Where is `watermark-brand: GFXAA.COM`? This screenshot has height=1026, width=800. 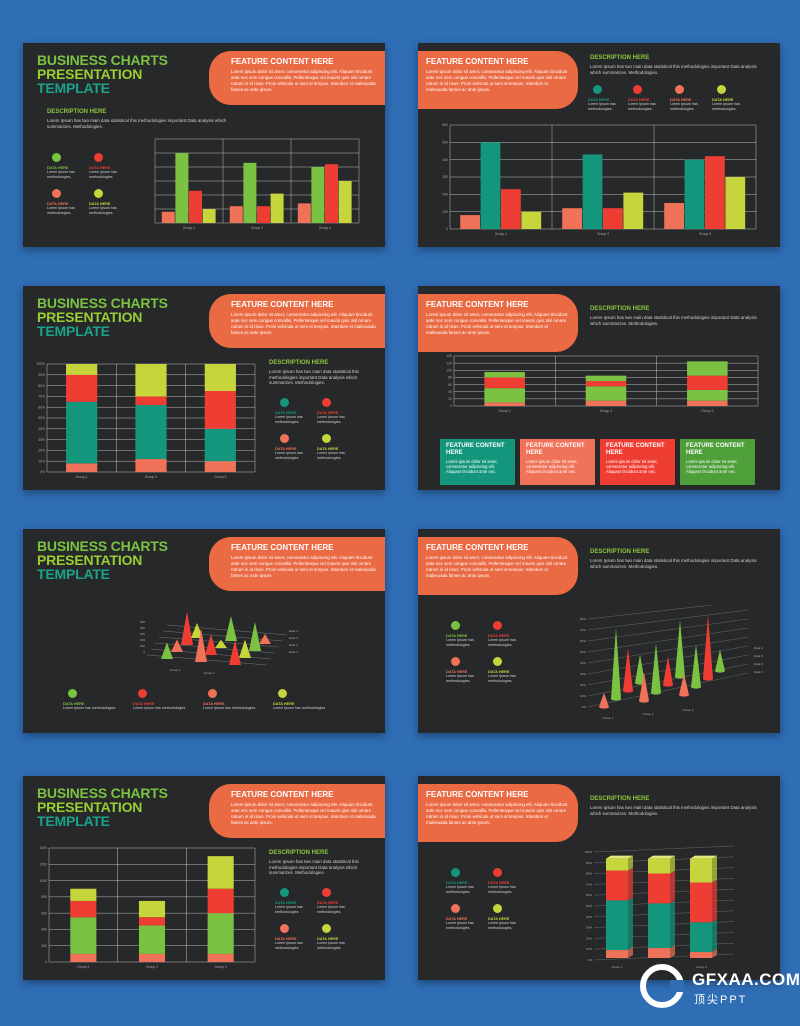
watermark-brand: GFXAA.COM is located at coordinates (746, 979).